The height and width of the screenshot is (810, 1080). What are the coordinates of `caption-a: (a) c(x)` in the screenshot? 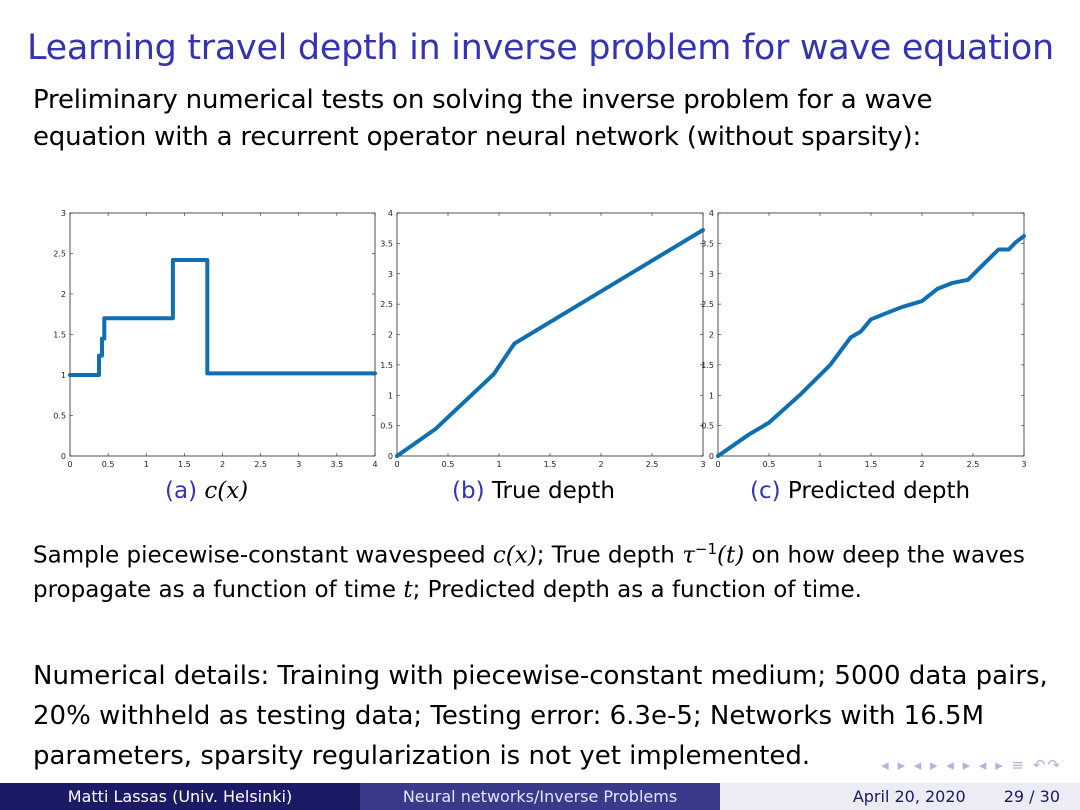 It's located at (206, 491).